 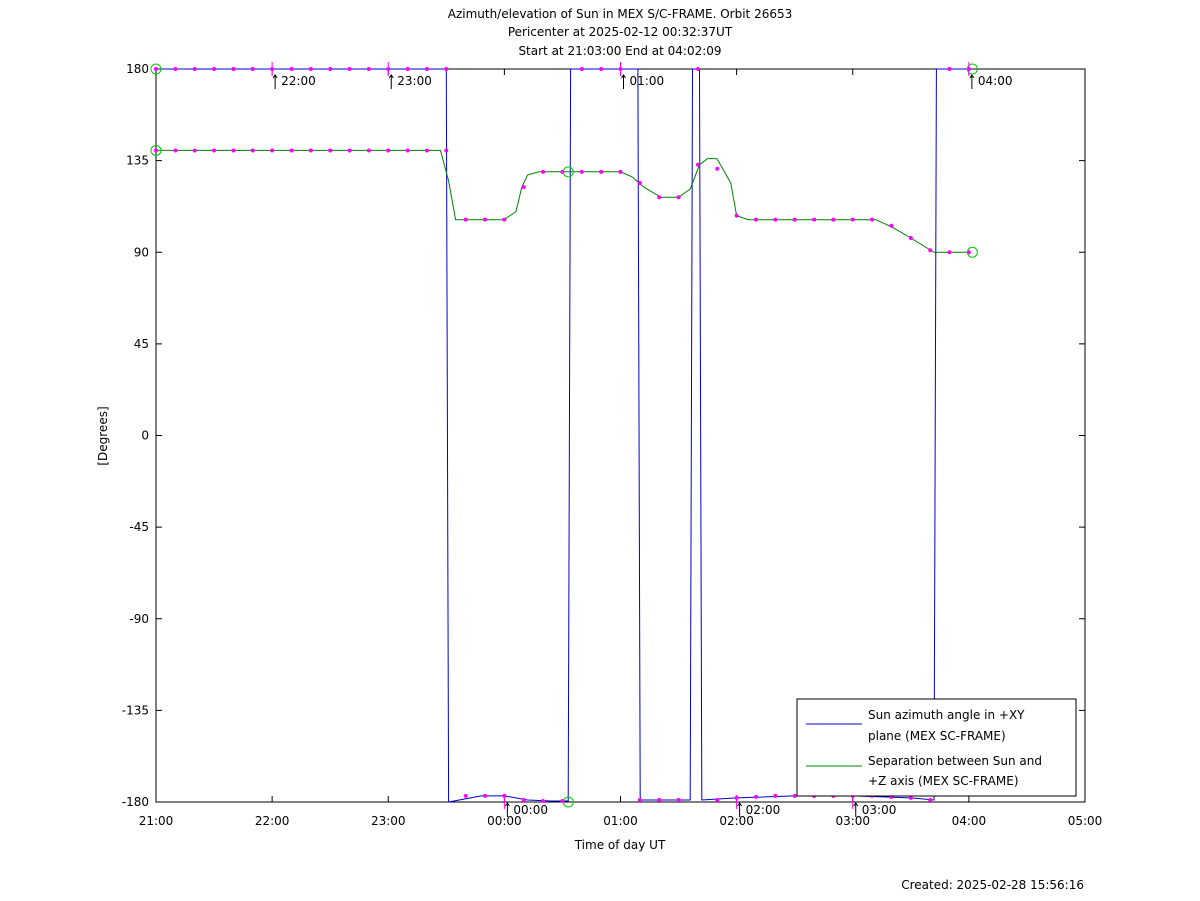 What do you see at coordinates (137, 161) in the screenshot?
I see `y-tick-label: 135` at bounding box center [137, 161].